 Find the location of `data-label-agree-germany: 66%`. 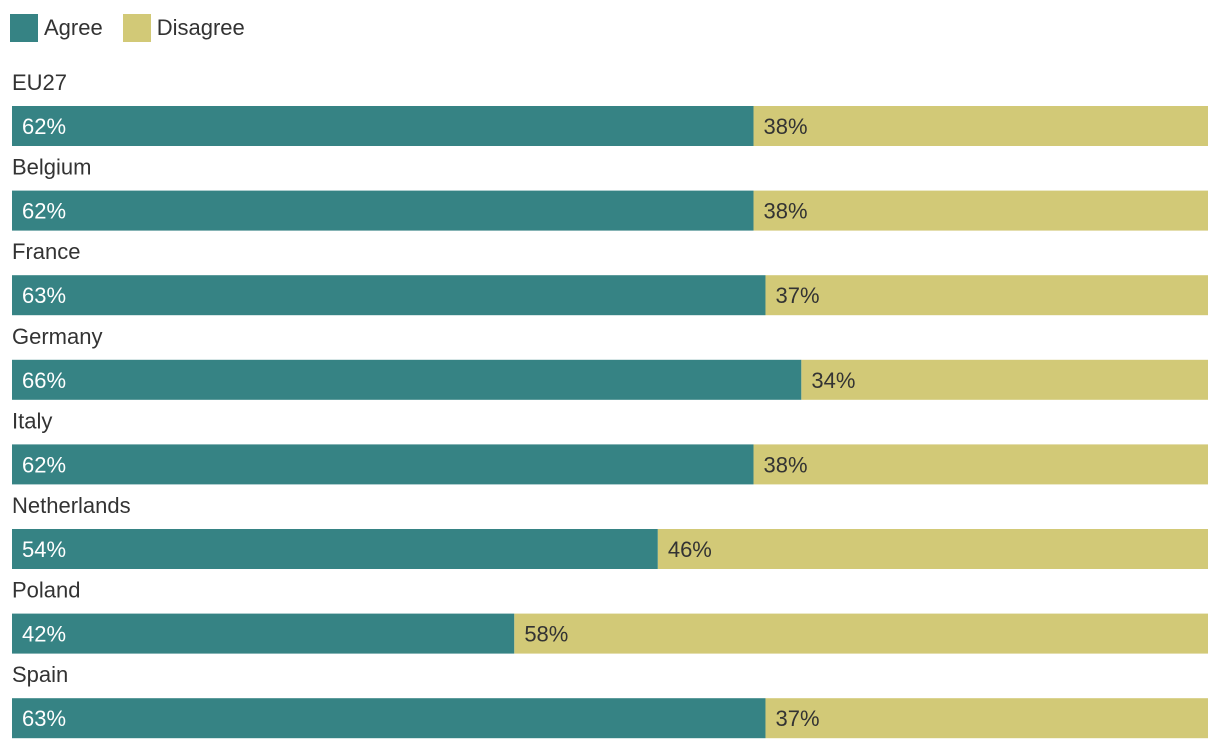

data-label-agree-germany: 66% is located at coordinates (44, 380).